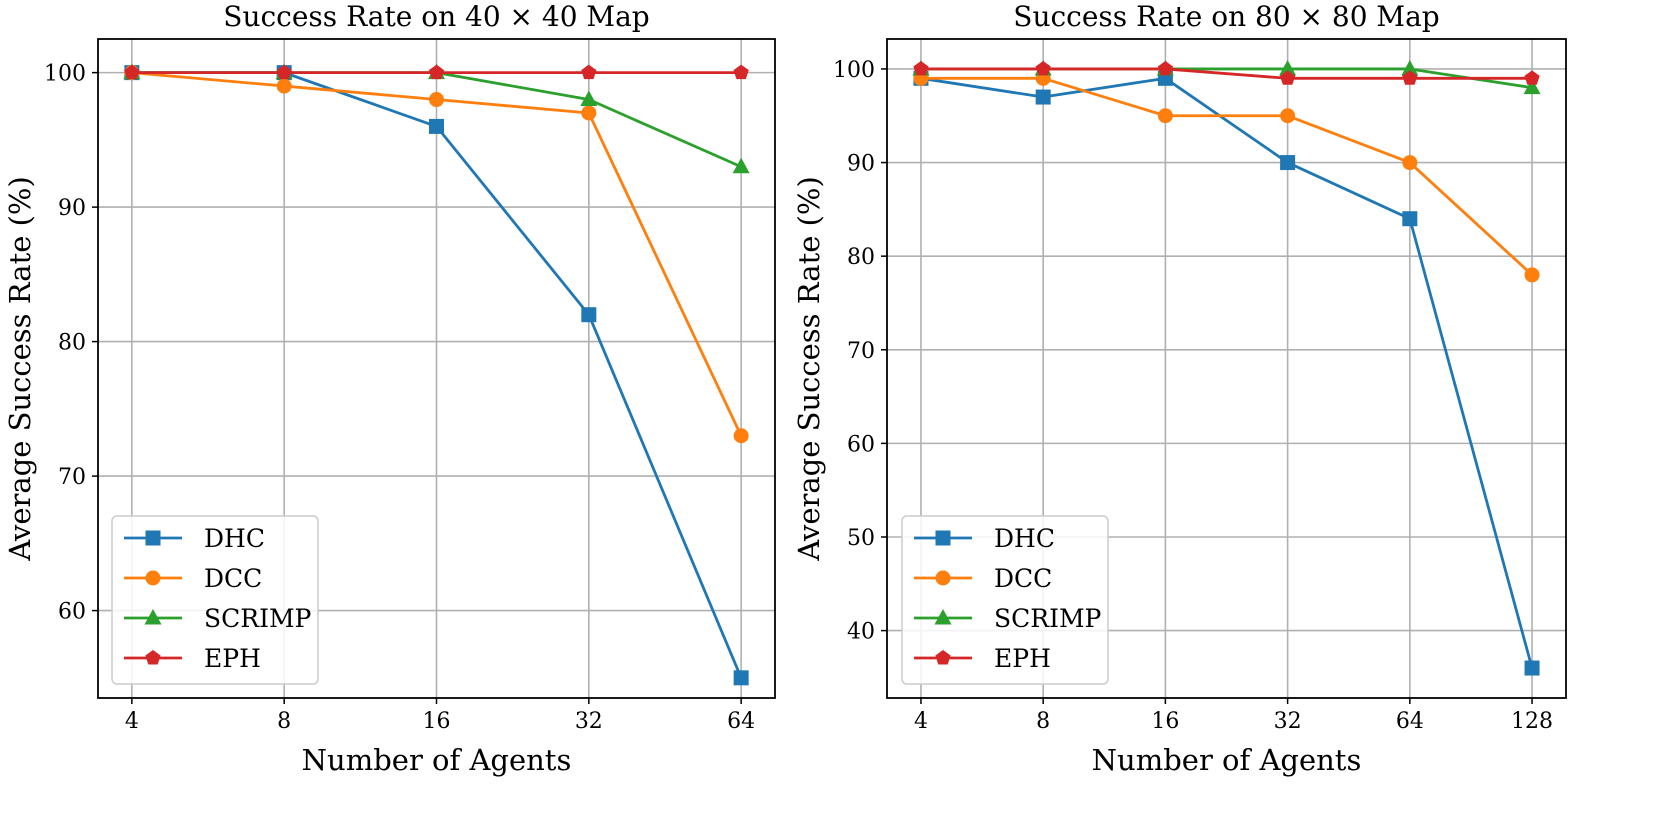  Describe the element at coordinates (861, 538) in the screenshot. I see `y-tick-label: 50` at that location.